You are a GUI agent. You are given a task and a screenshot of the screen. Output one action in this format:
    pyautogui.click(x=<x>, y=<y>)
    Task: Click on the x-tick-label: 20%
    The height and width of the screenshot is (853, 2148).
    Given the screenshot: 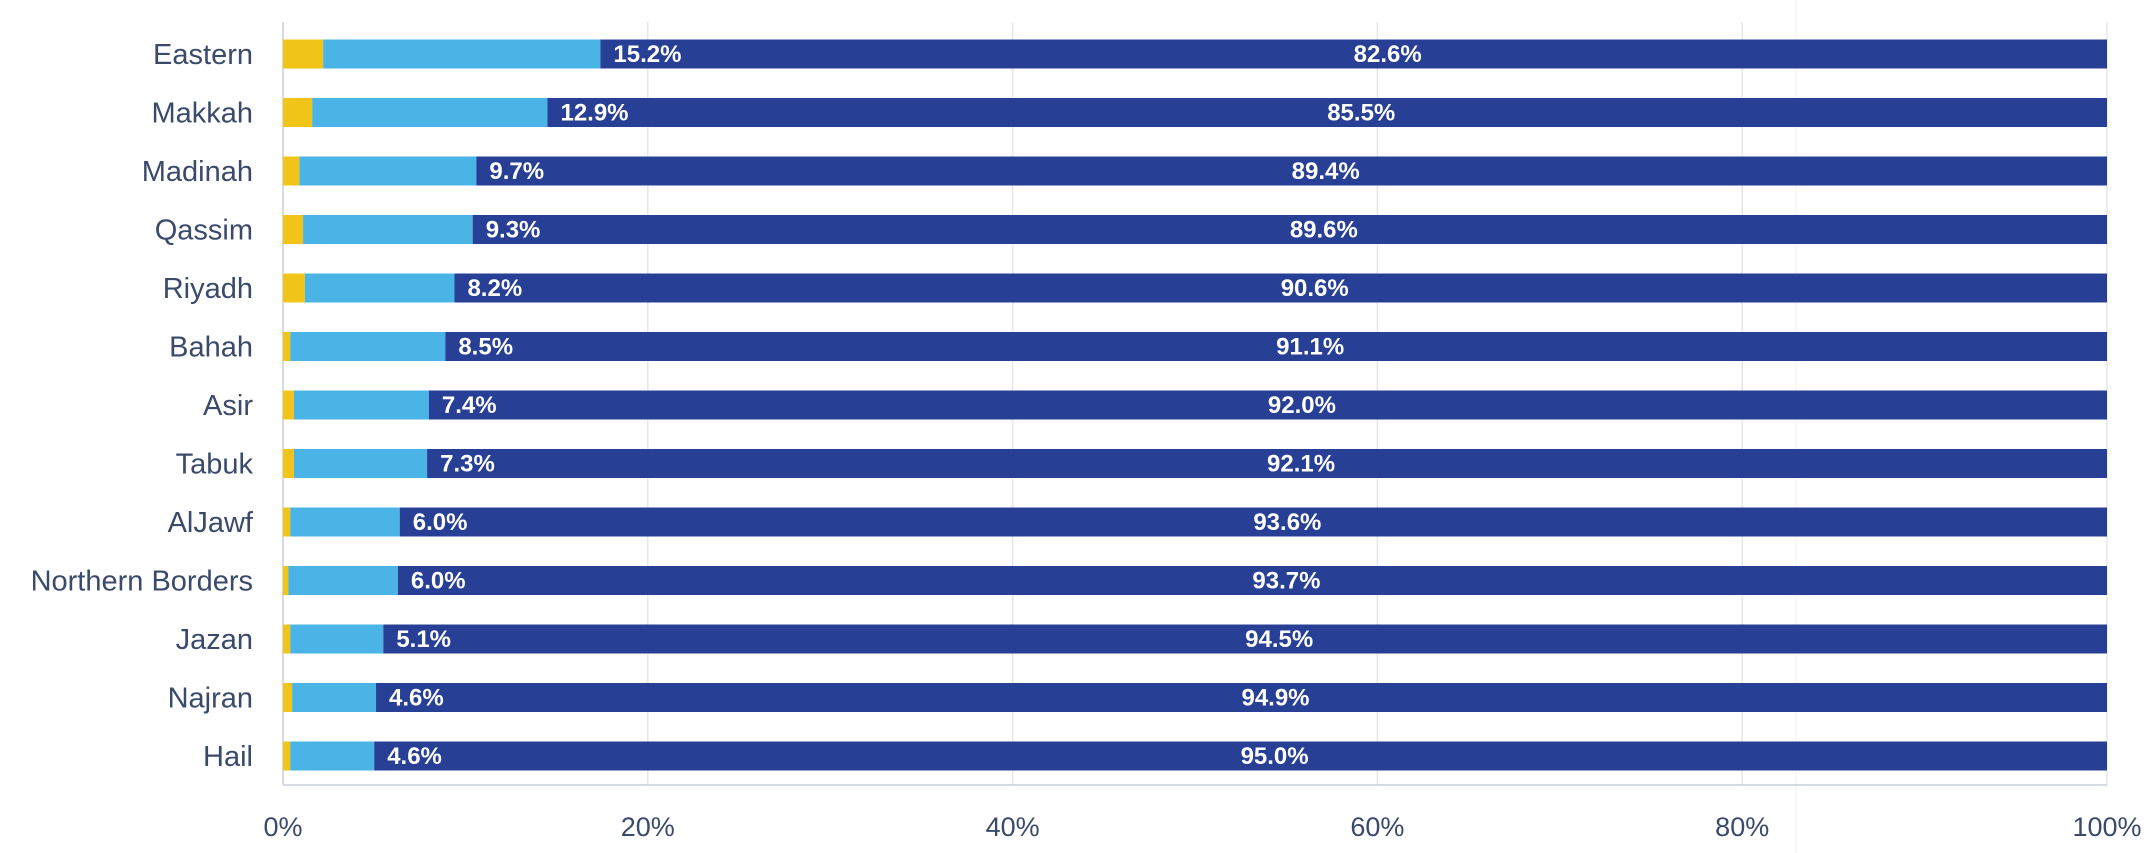 What is the action you would take?
    pyautogui.click(x=648, y=827)
    